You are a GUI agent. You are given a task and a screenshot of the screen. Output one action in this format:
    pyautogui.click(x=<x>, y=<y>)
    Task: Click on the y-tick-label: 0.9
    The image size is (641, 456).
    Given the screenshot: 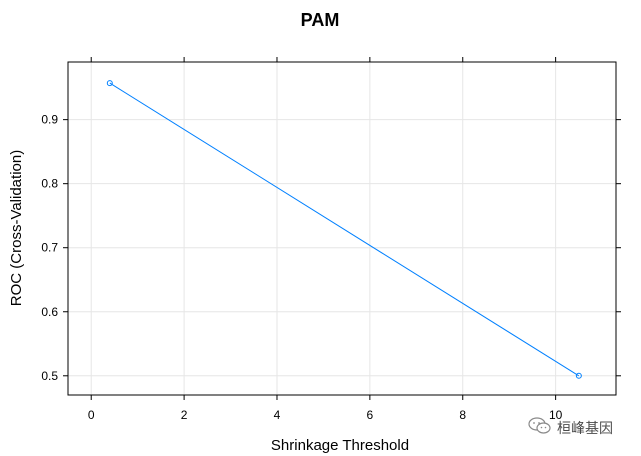 What is the action you would take?
    pyautogui.click(x=49, y=120)
    